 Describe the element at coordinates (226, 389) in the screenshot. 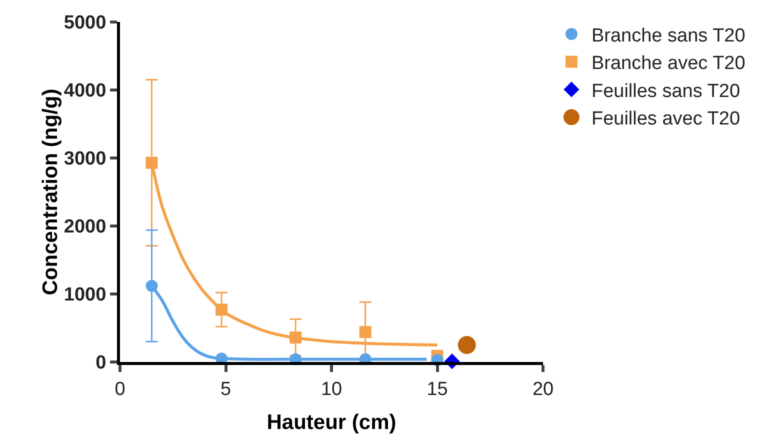

I see `x-tick-label: 5` at that location.